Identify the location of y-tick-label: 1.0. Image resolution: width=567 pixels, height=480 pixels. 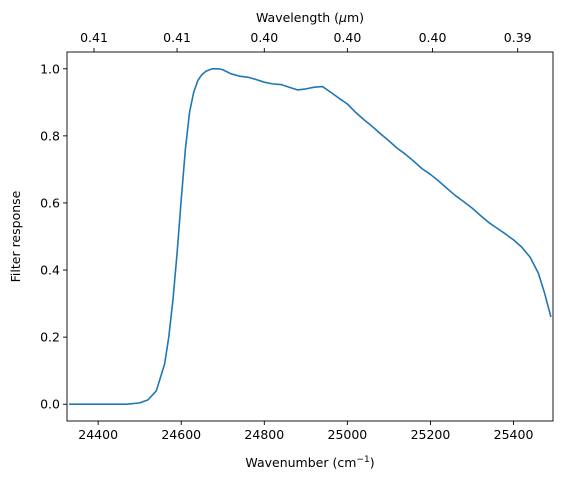
(50, 68).